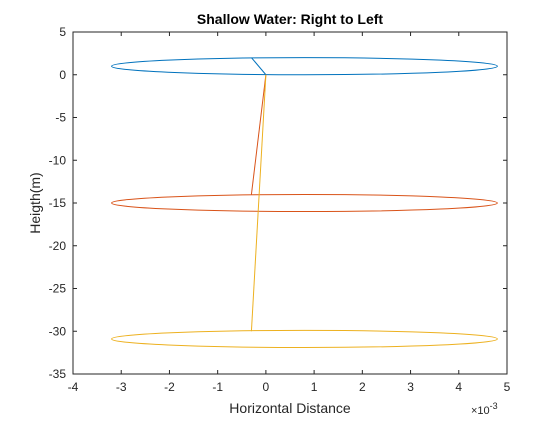  I want to click on x-tick-label: 5, so click(507, 387).